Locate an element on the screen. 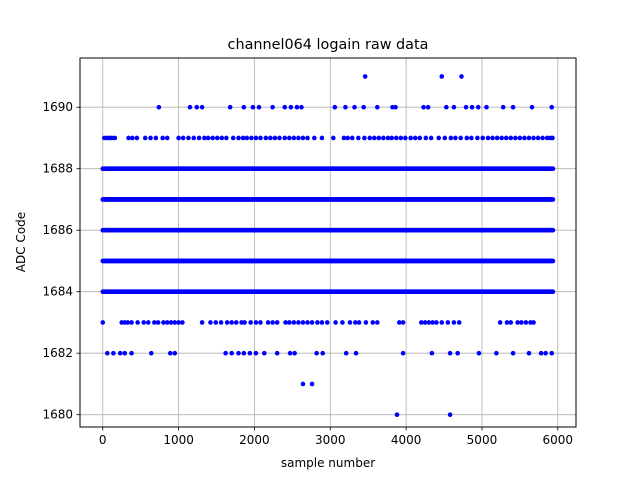  x-tick-label: 6000 is located at coordinates (558, 440).